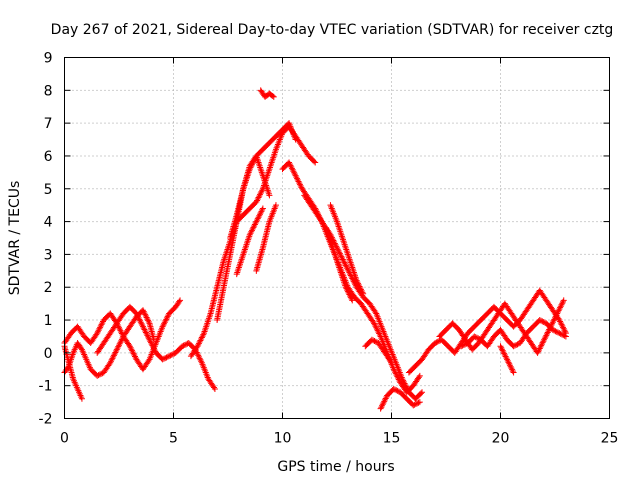  I want to click on y-axis-title: SDTVAR / TECUs, so click(15, 238).